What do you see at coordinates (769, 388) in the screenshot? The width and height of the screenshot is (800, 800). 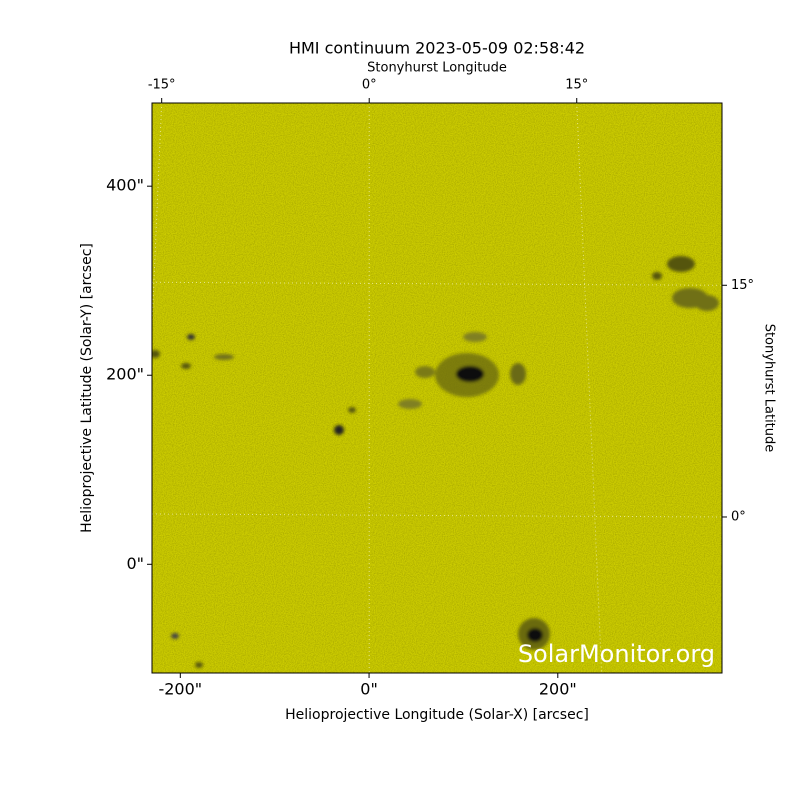 I see `right-axis-label: Stonyhurst Latitude` at bounding box center [769, 388].